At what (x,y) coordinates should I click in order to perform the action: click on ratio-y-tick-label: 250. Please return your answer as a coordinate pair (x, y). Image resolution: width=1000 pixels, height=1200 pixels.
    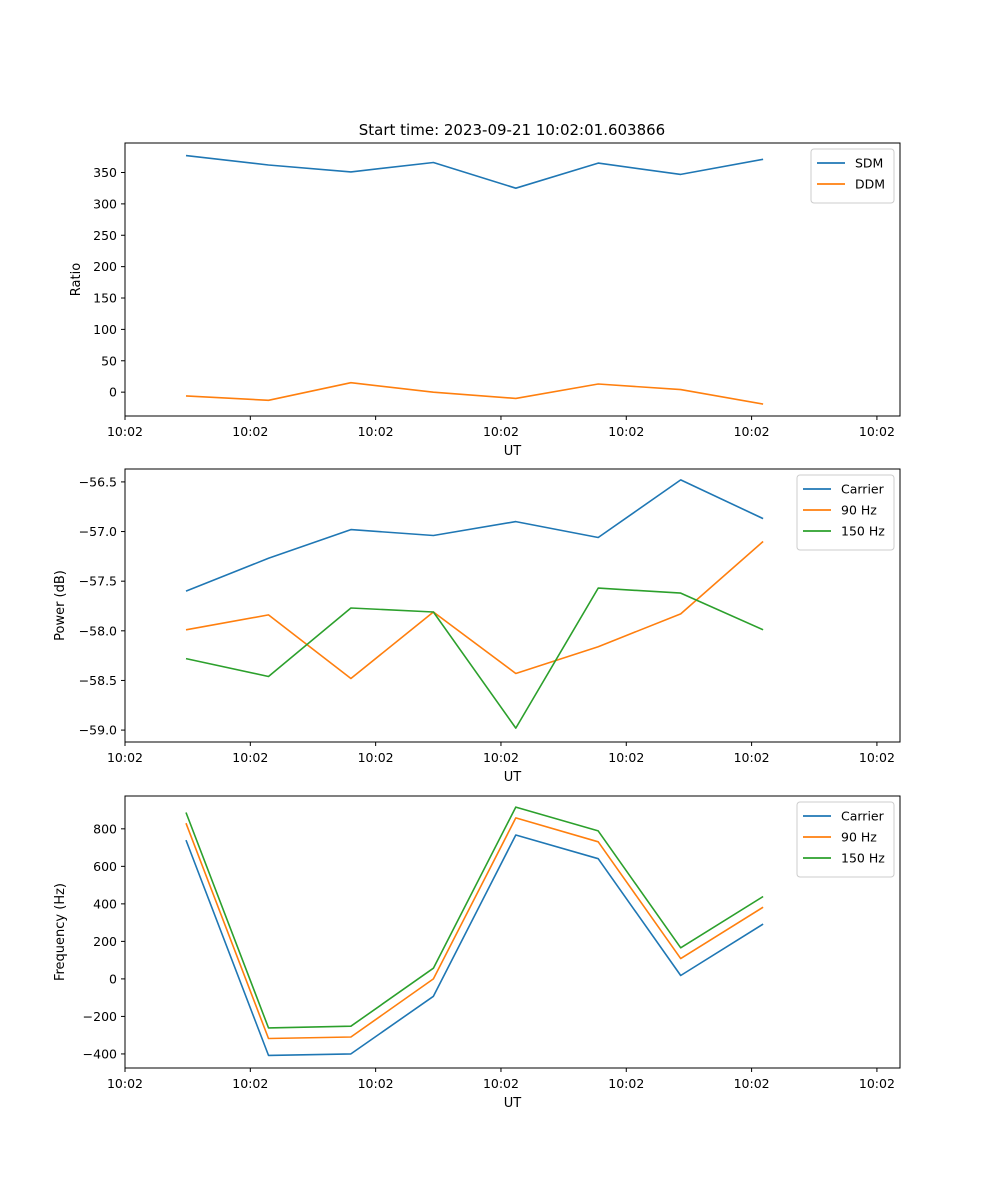
    Looking at the image, I should click on (105, 235).